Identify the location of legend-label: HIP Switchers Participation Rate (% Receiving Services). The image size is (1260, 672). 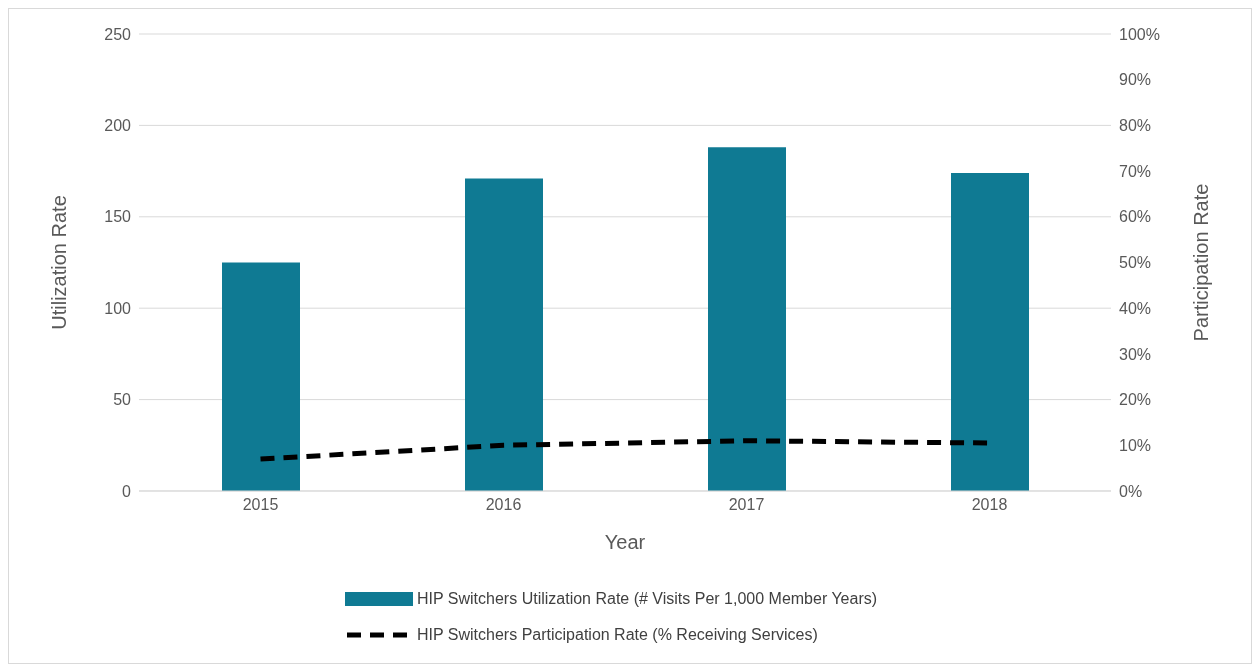
(617, 635).